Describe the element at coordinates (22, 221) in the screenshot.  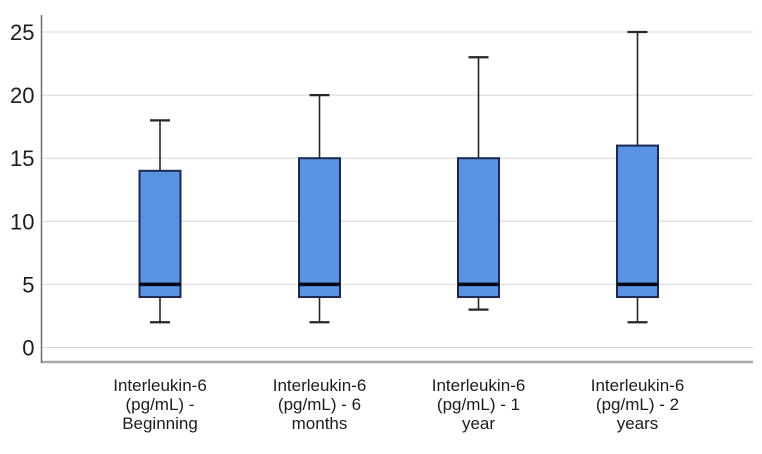
I see `y-axis-tick-label: 10` at that location.